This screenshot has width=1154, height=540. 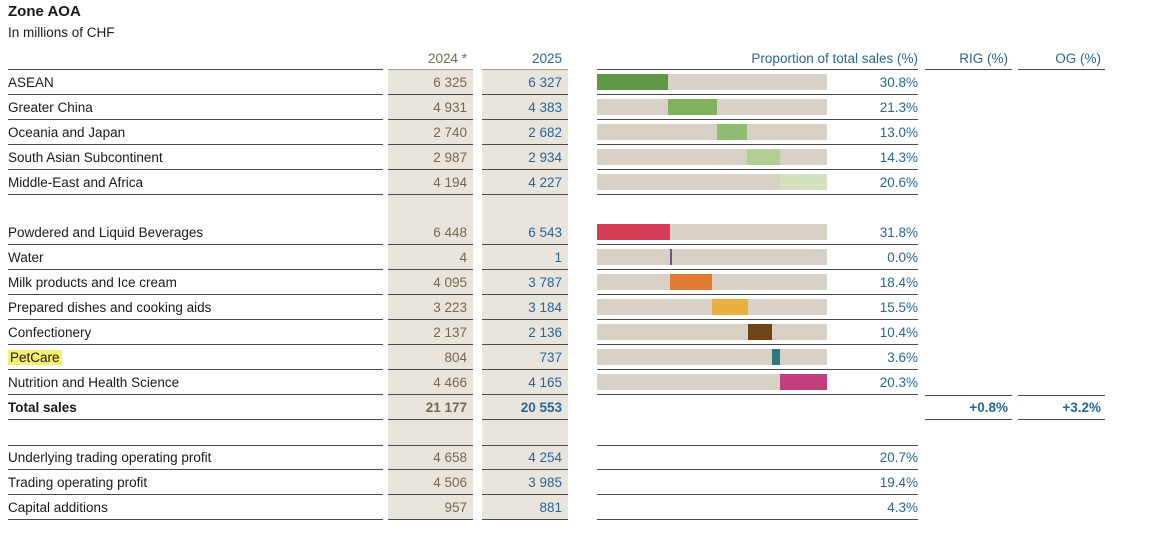 I want to click on proportion-cell: 30.8%, so click(x=757, y=82).